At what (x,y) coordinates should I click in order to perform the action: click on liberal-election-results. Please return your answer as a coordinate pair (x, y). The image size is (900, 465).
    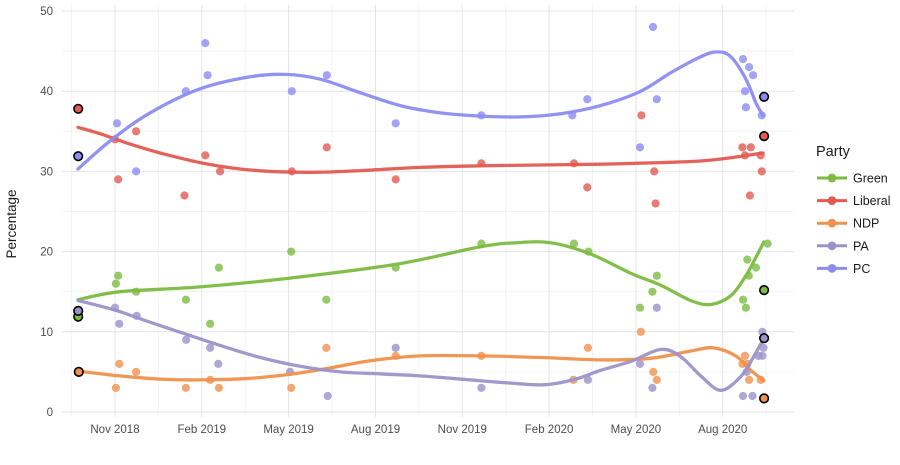
    Looking at the image, I should click on (421, 122).